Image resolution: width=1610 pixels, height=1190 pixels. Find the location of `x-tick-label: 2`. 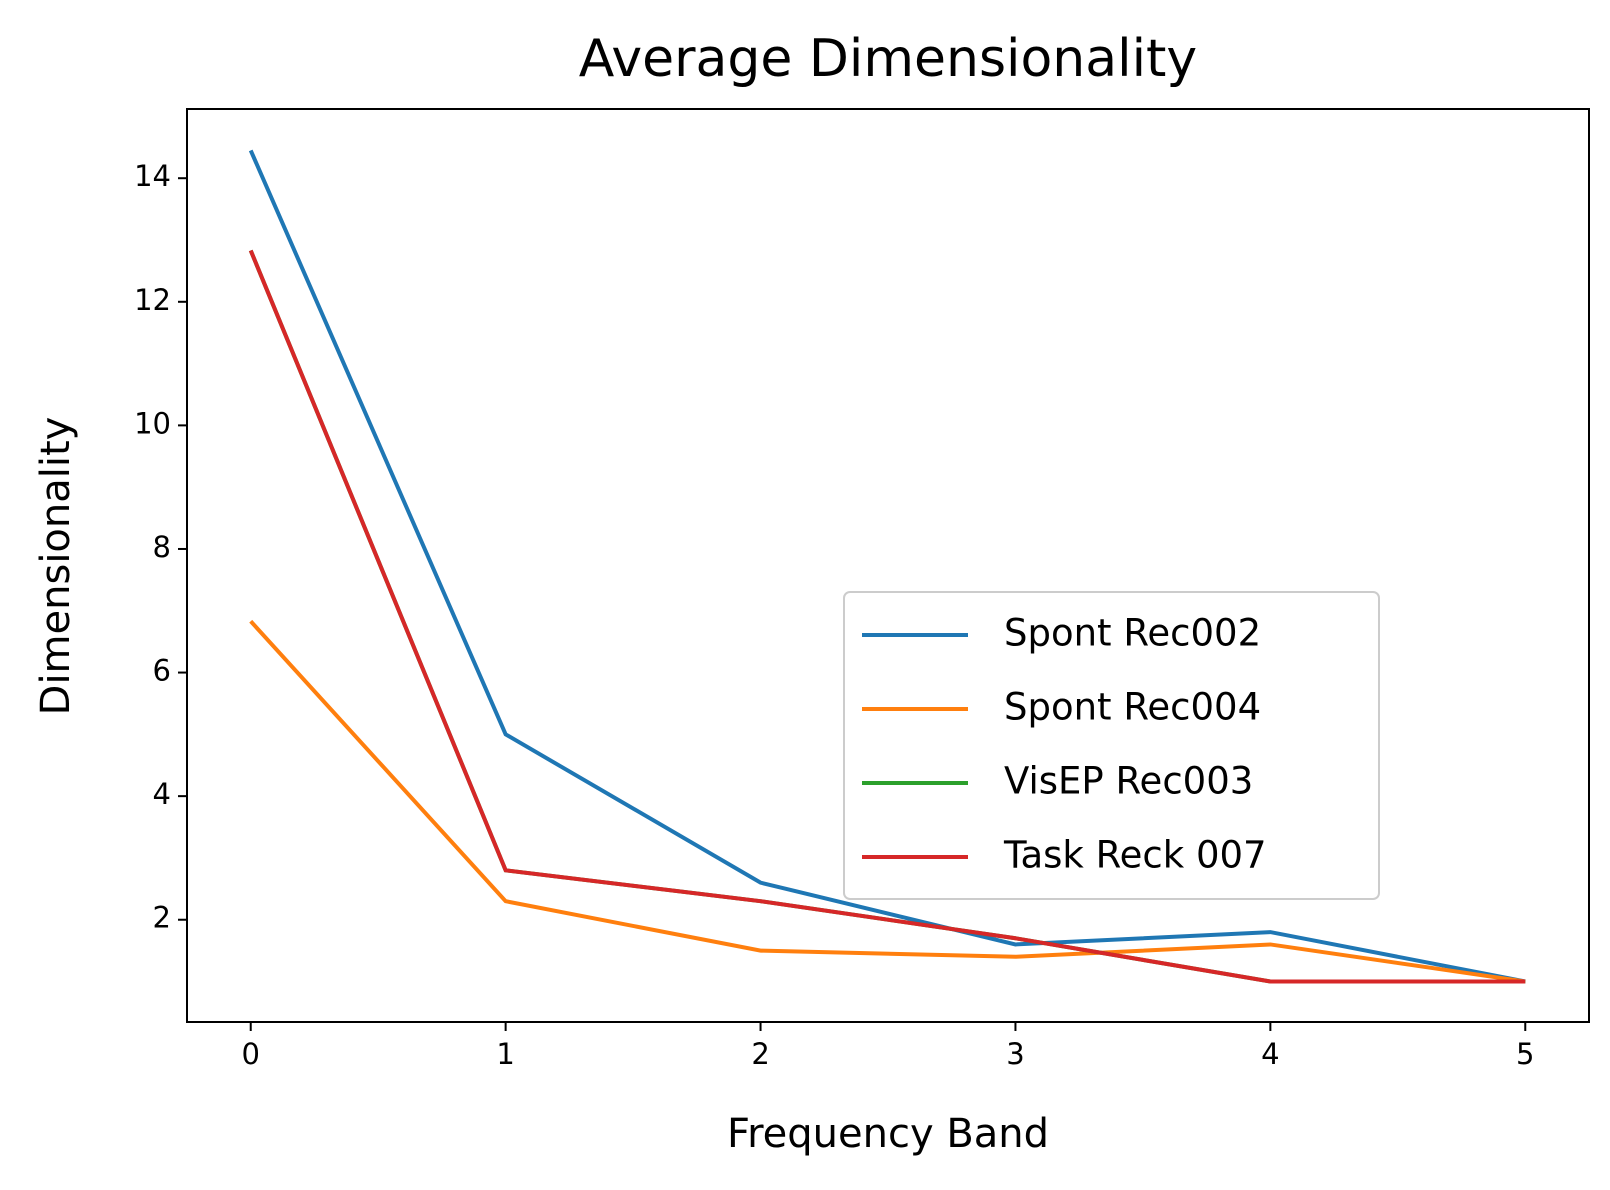

x-tick-label: 2 is located at coordinates (760, 1054).